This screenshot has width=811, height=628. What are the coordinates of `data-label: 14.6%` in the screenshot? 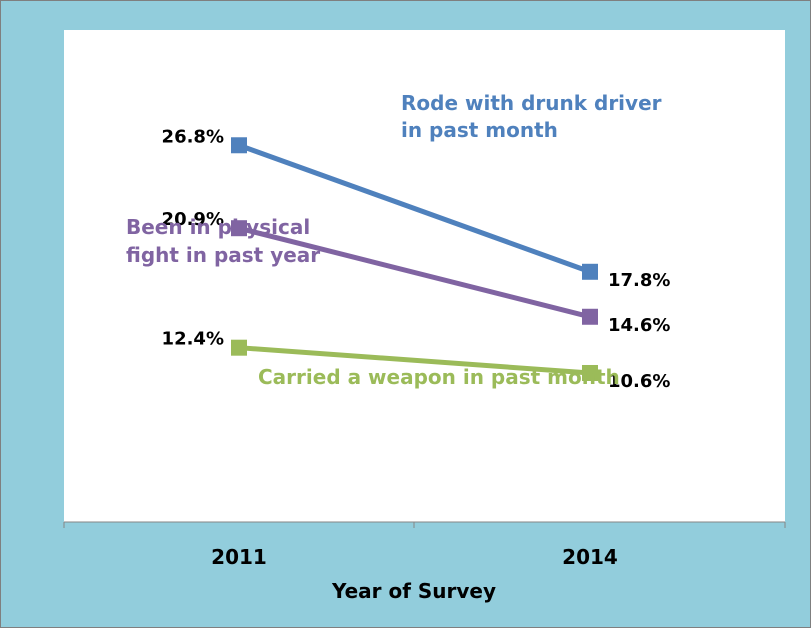 It's located at (639, 325).